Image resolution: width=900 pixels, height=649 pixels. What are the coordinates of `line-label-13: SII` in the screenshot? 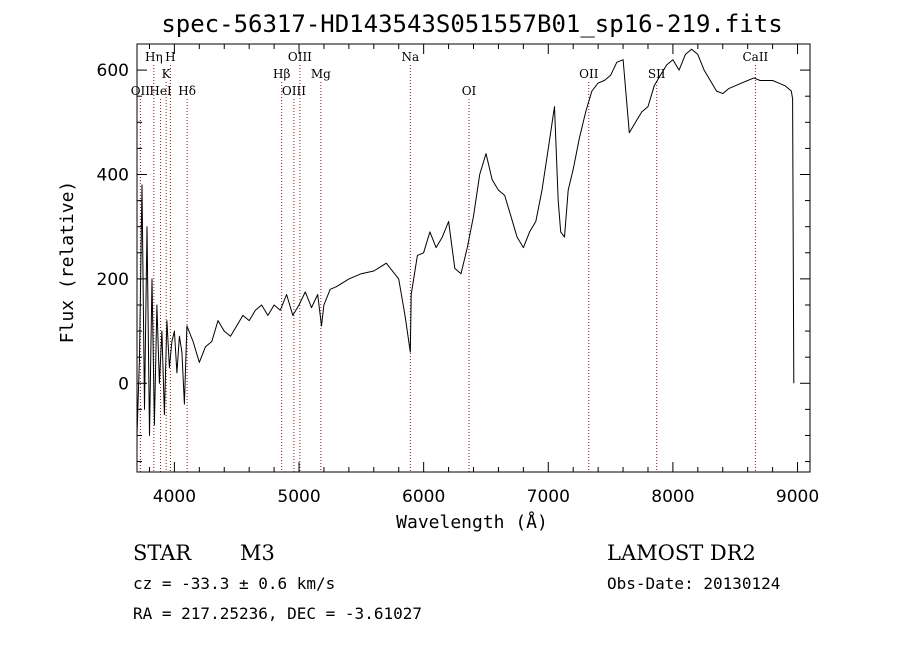 It's located at (657, 74).